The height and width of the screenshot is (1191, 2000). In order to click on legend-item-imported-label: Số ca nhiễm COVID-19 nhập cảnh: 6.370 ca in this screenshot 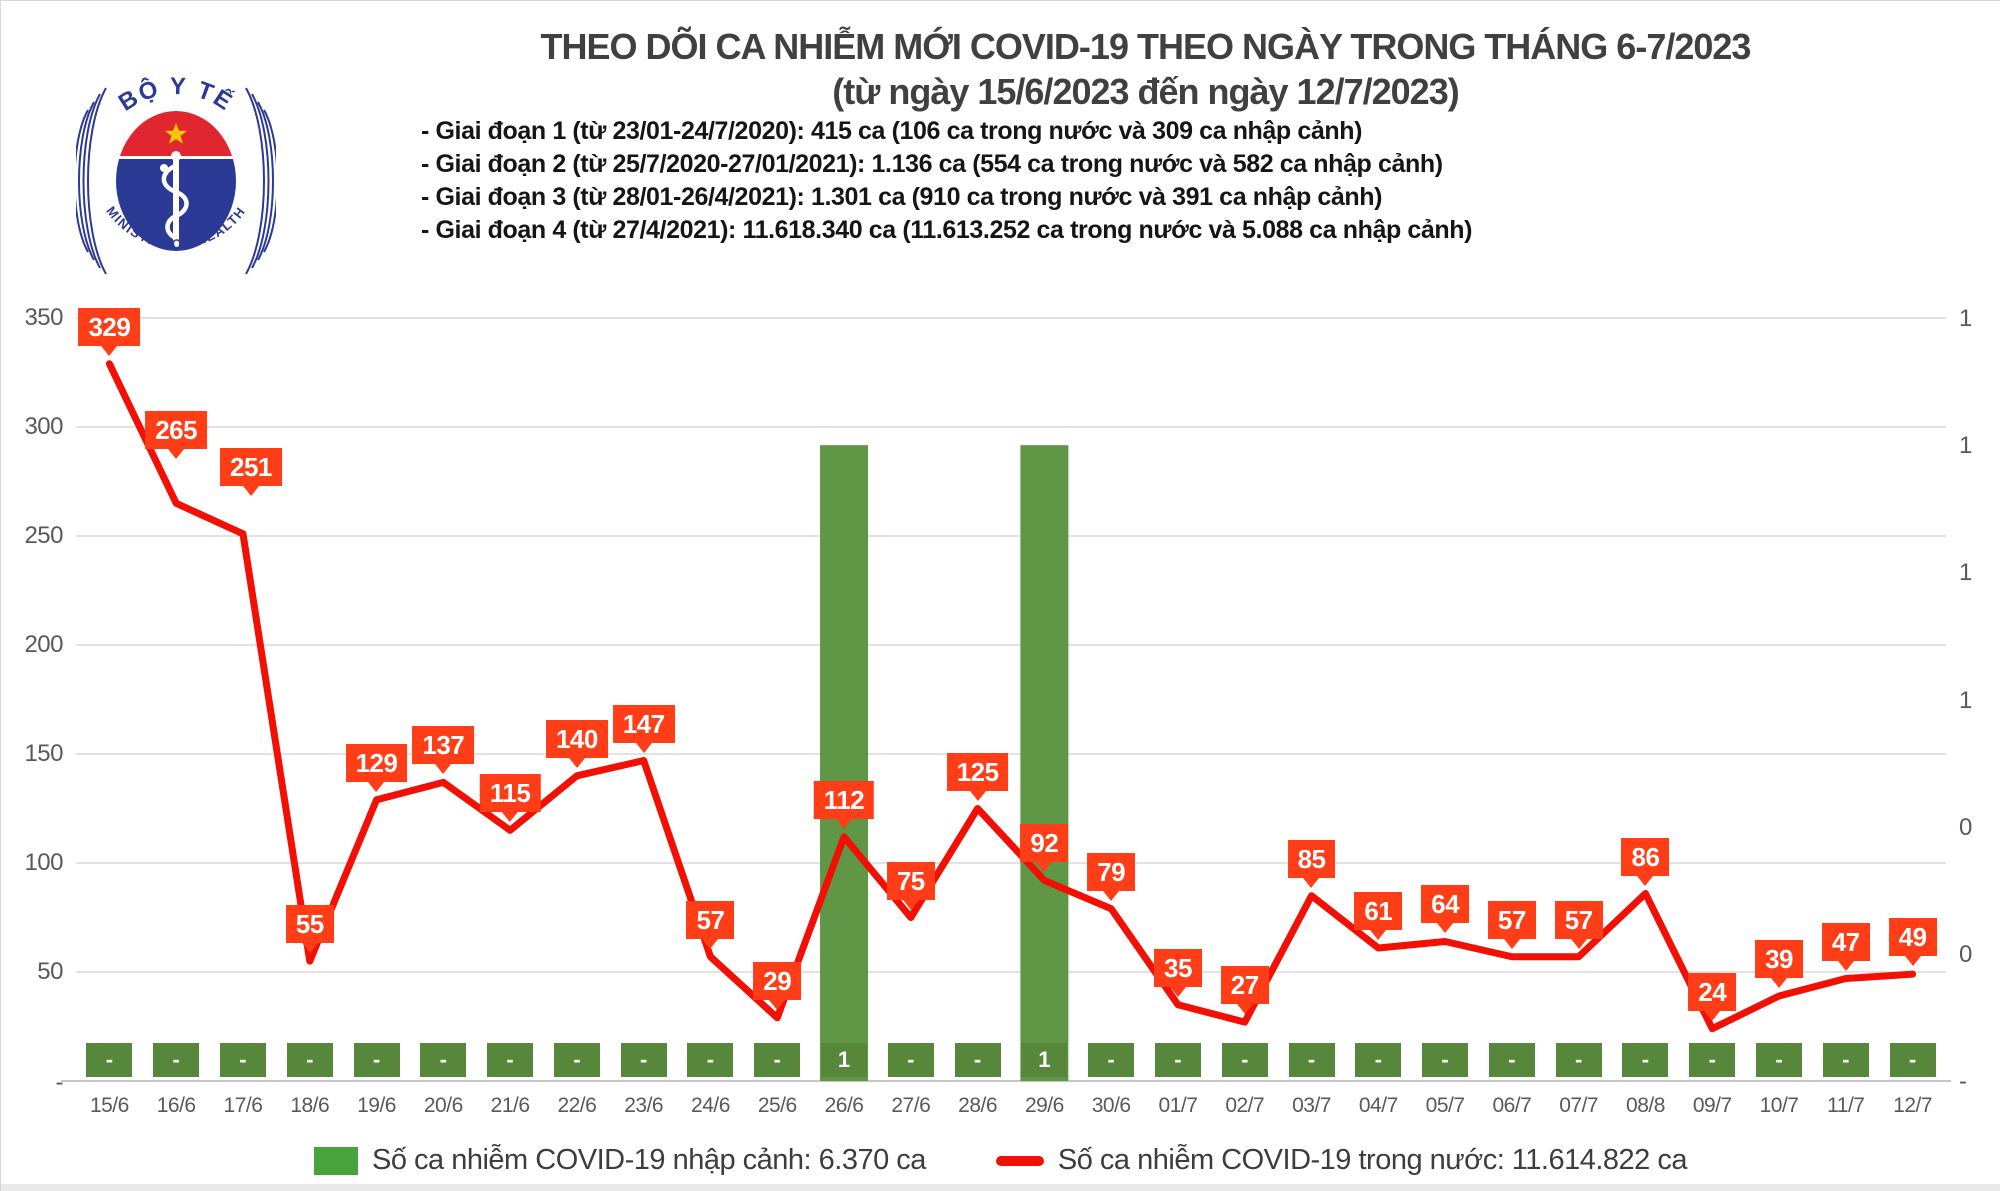, I will do `click(649, 1160)`.